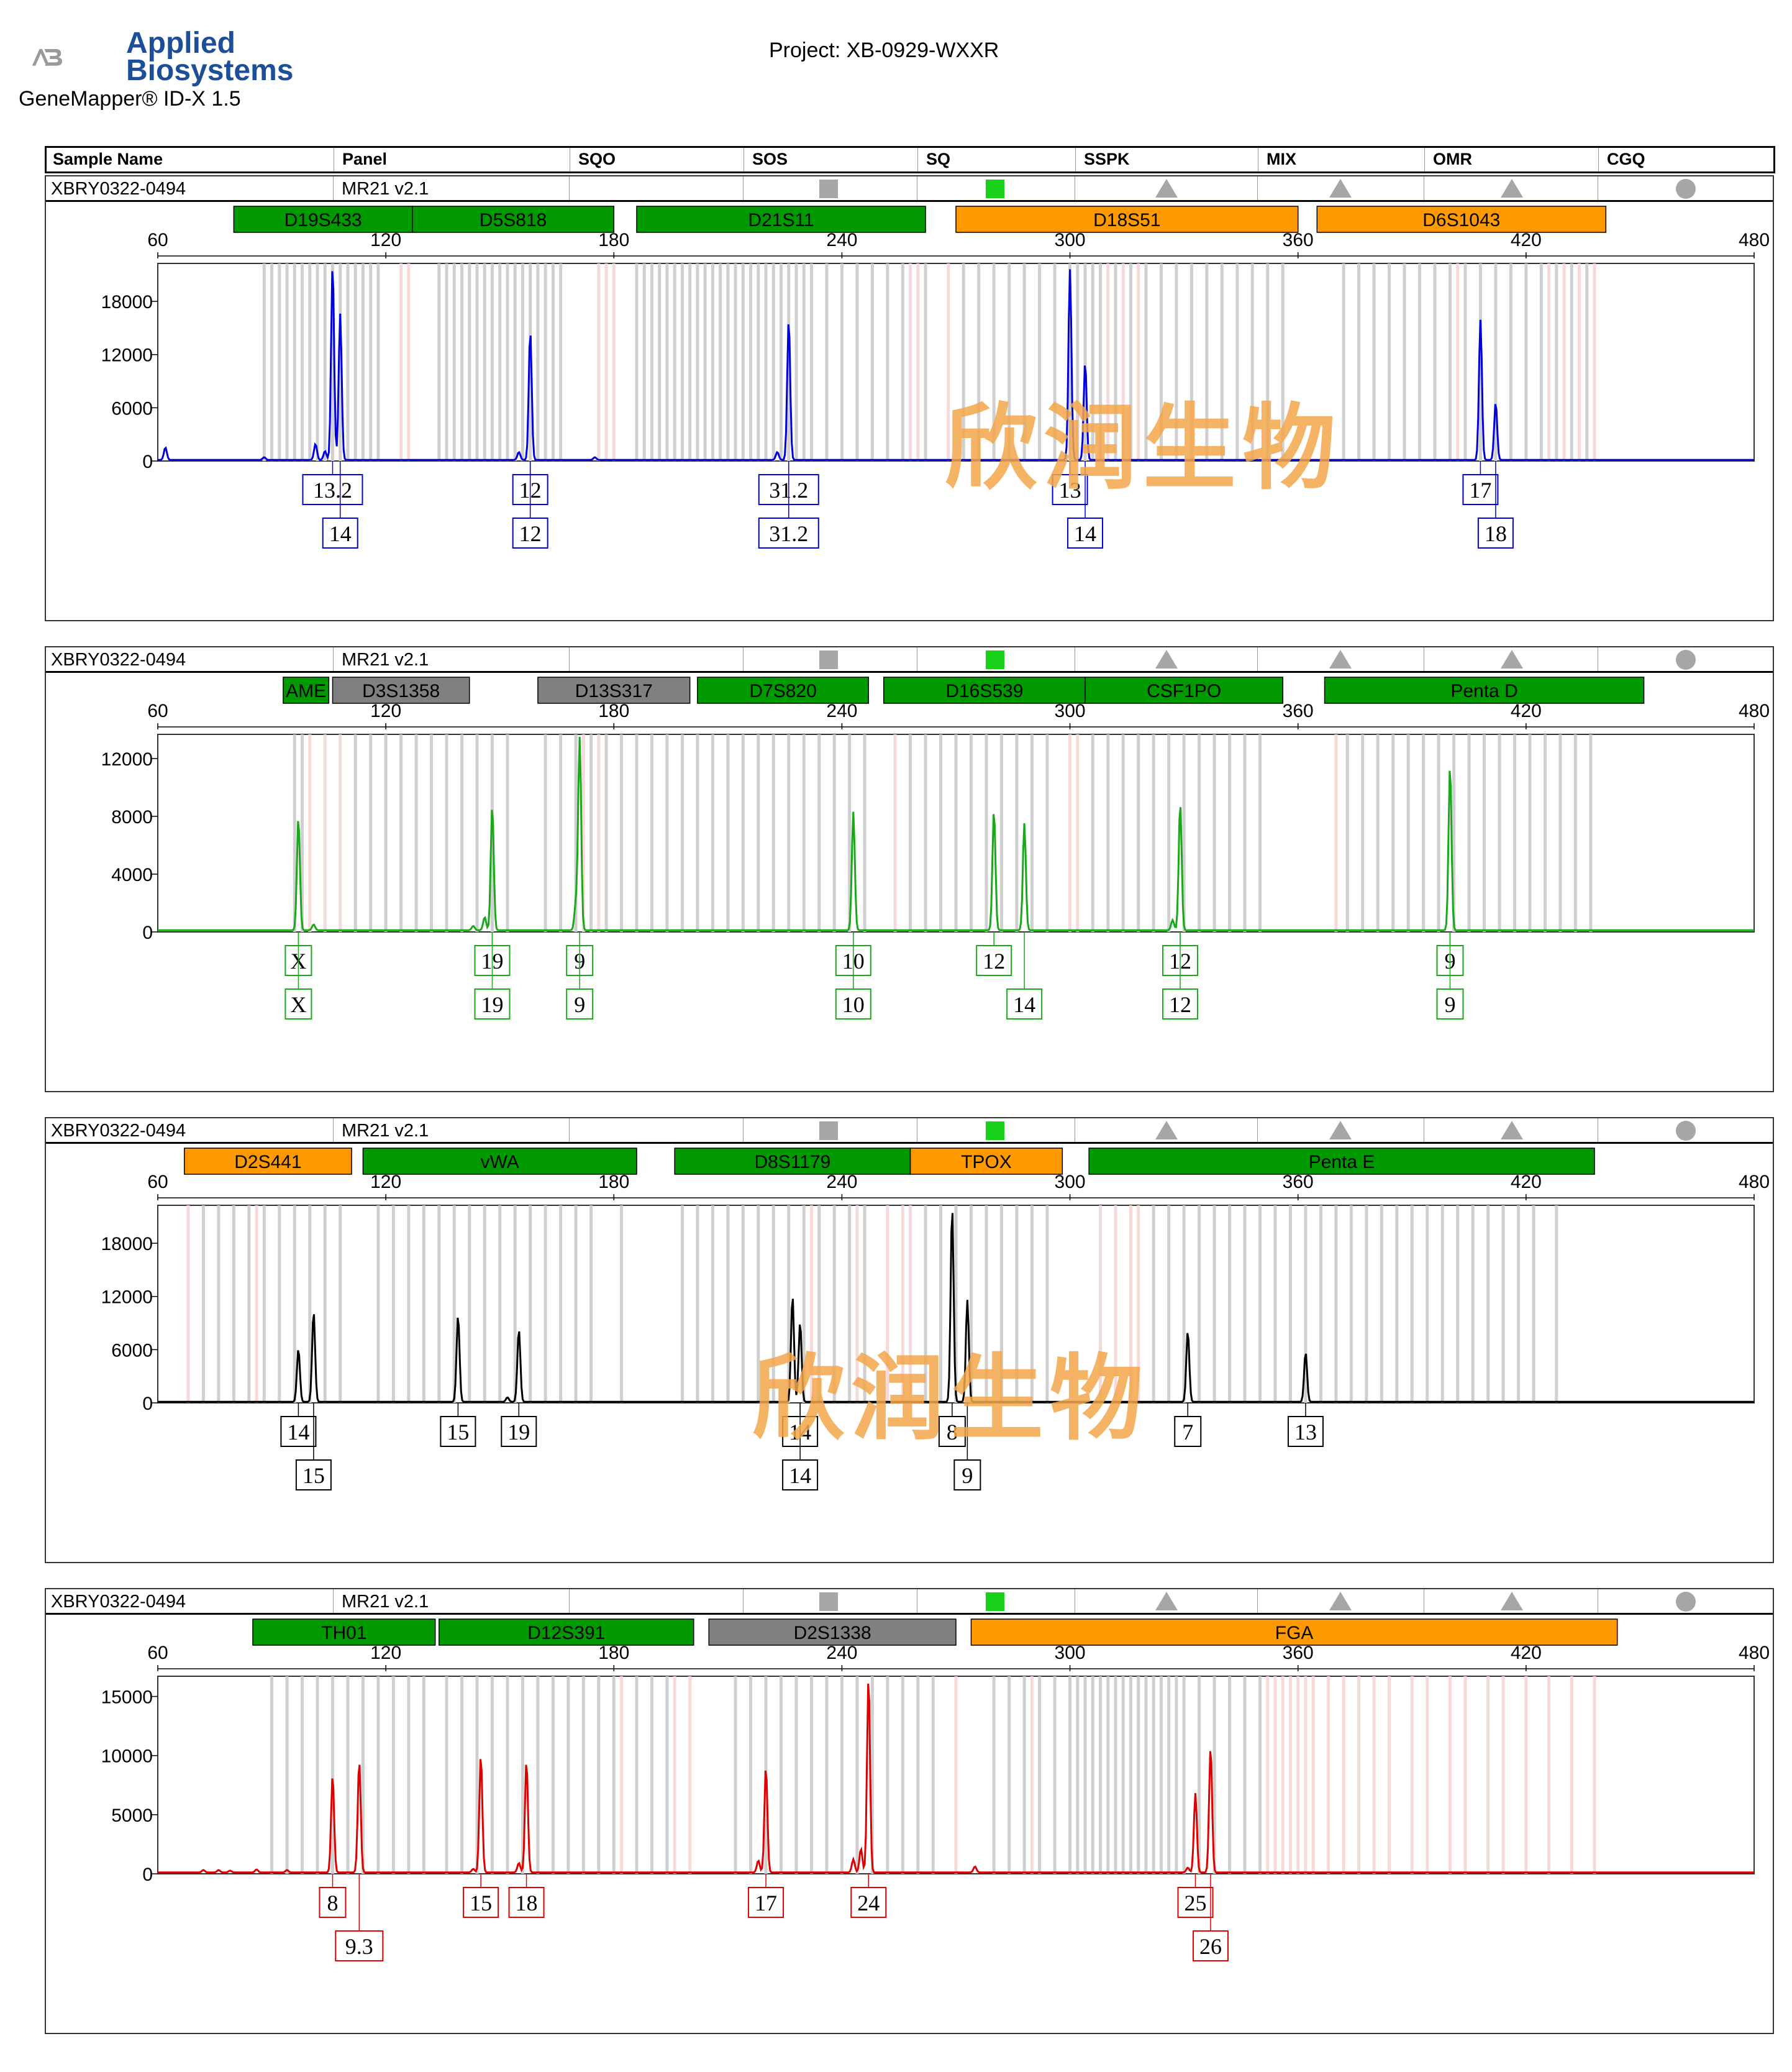  I want to click on allele-label: 31.2, so click(788, 505).